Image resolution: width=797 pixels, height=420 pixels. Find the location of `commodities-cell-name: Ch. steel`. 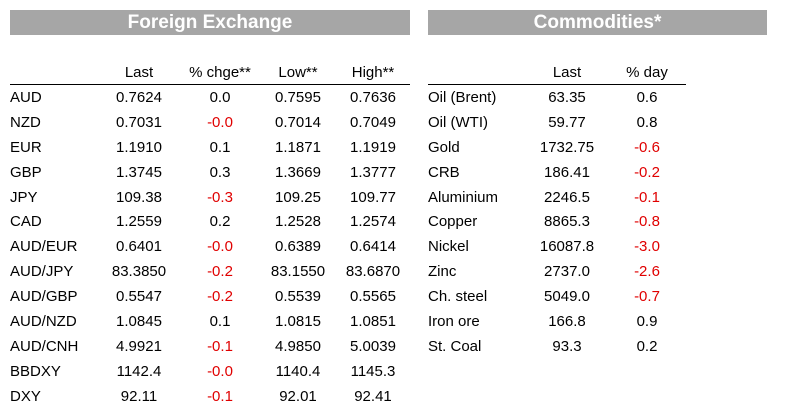

commodities-cell-name: Ch. steel is located at coordinates (458, 297).